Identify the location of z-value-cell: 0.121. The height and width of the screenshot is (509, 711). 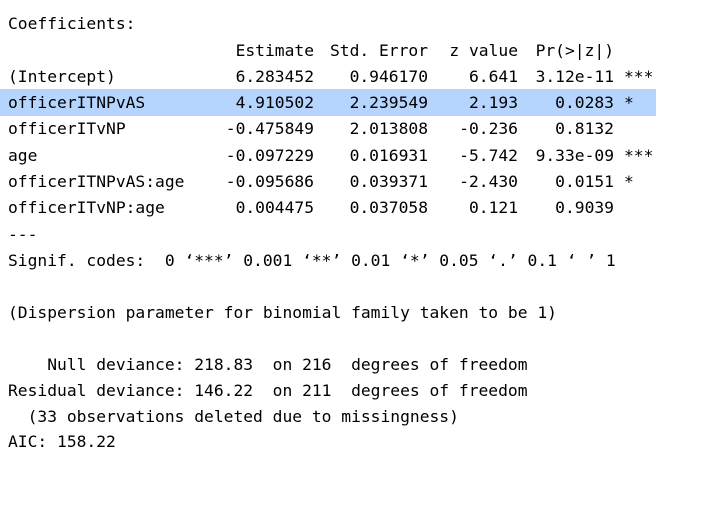
(493, 207).